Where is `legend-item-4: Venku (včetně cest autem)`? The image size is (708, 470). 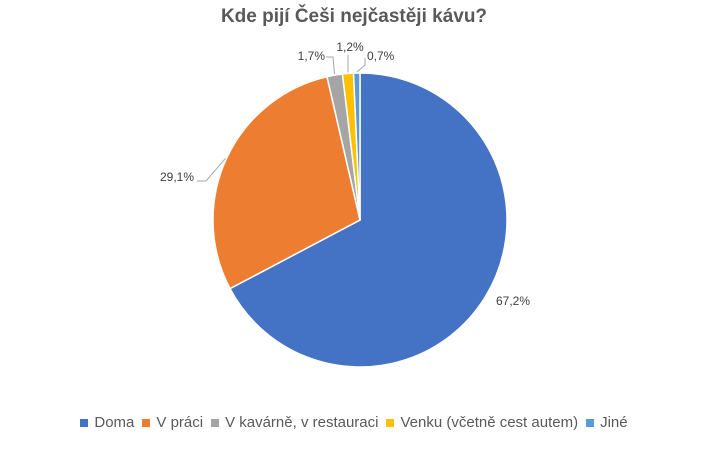 legend-item-4: Venku (včetně cest autem) is located at coordinates (482, 422).